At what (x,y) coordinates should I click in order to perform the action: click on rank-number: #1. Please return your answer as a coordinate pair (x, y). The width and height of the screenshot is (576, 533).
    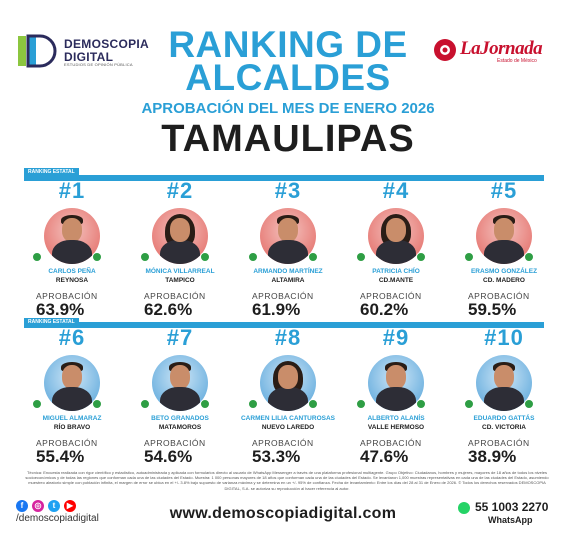
    Looking at the image, I should click on (72, 190).